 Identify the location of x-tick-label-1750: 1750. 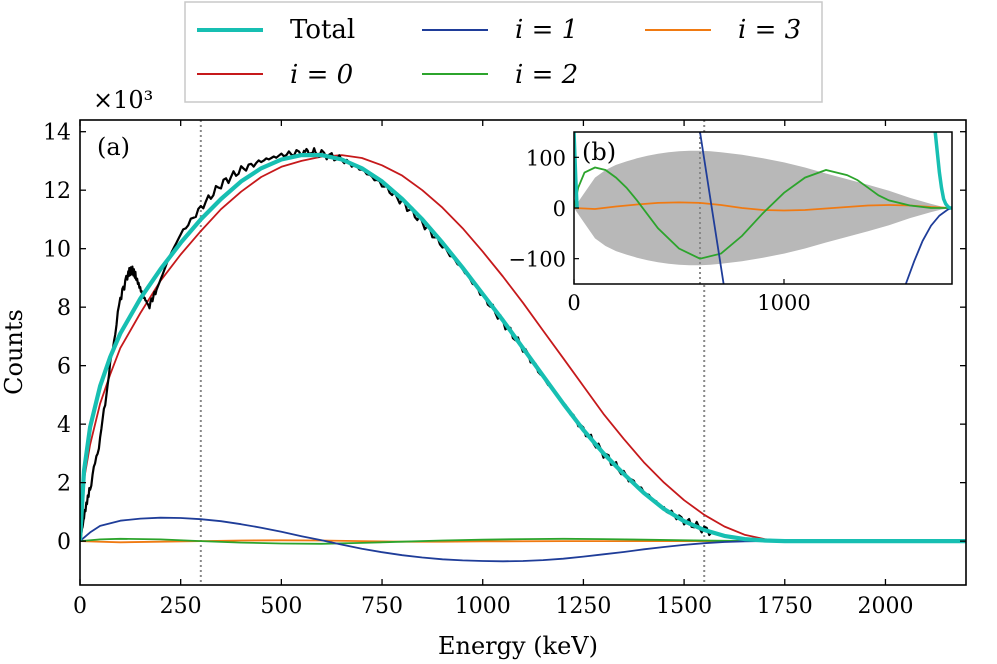
(785, 606).